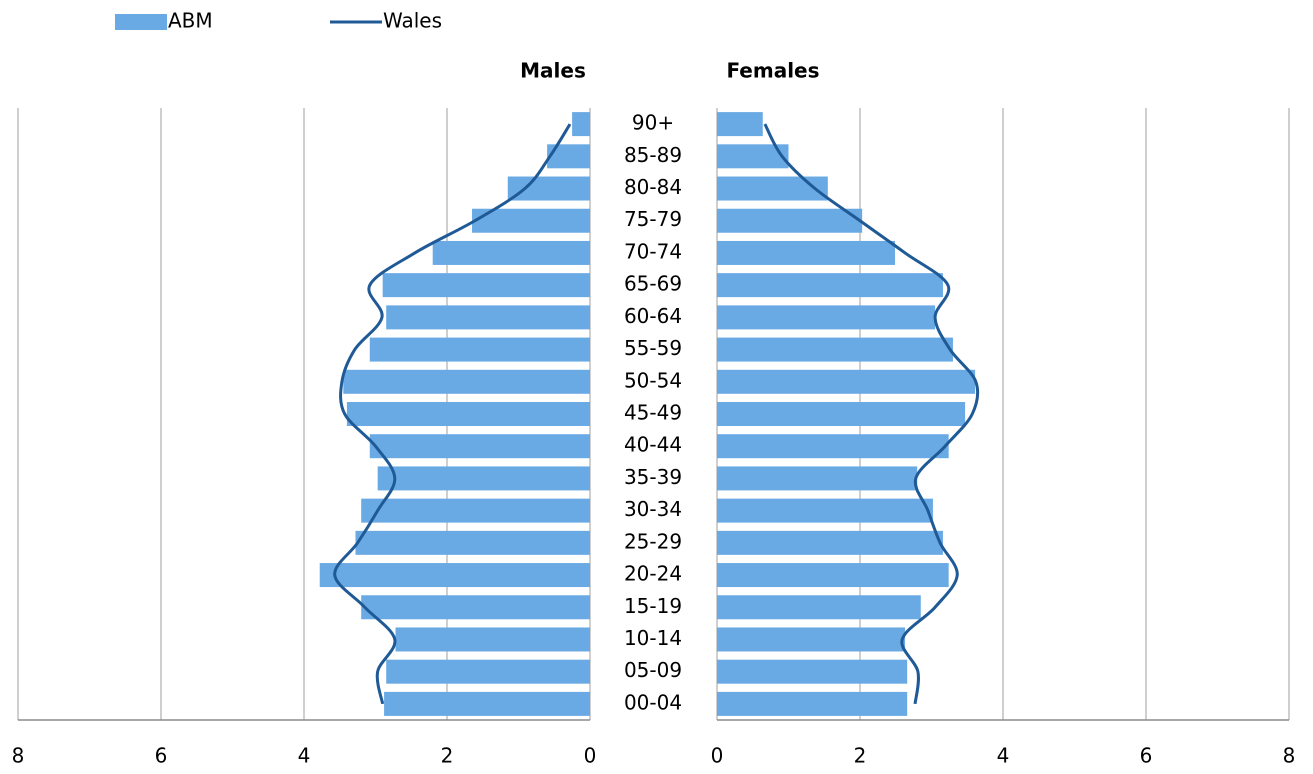  What do you see at coordinates (653, 187) in the screenshot?
I see `category-label: 80-84` at bounding box center [653, 187].